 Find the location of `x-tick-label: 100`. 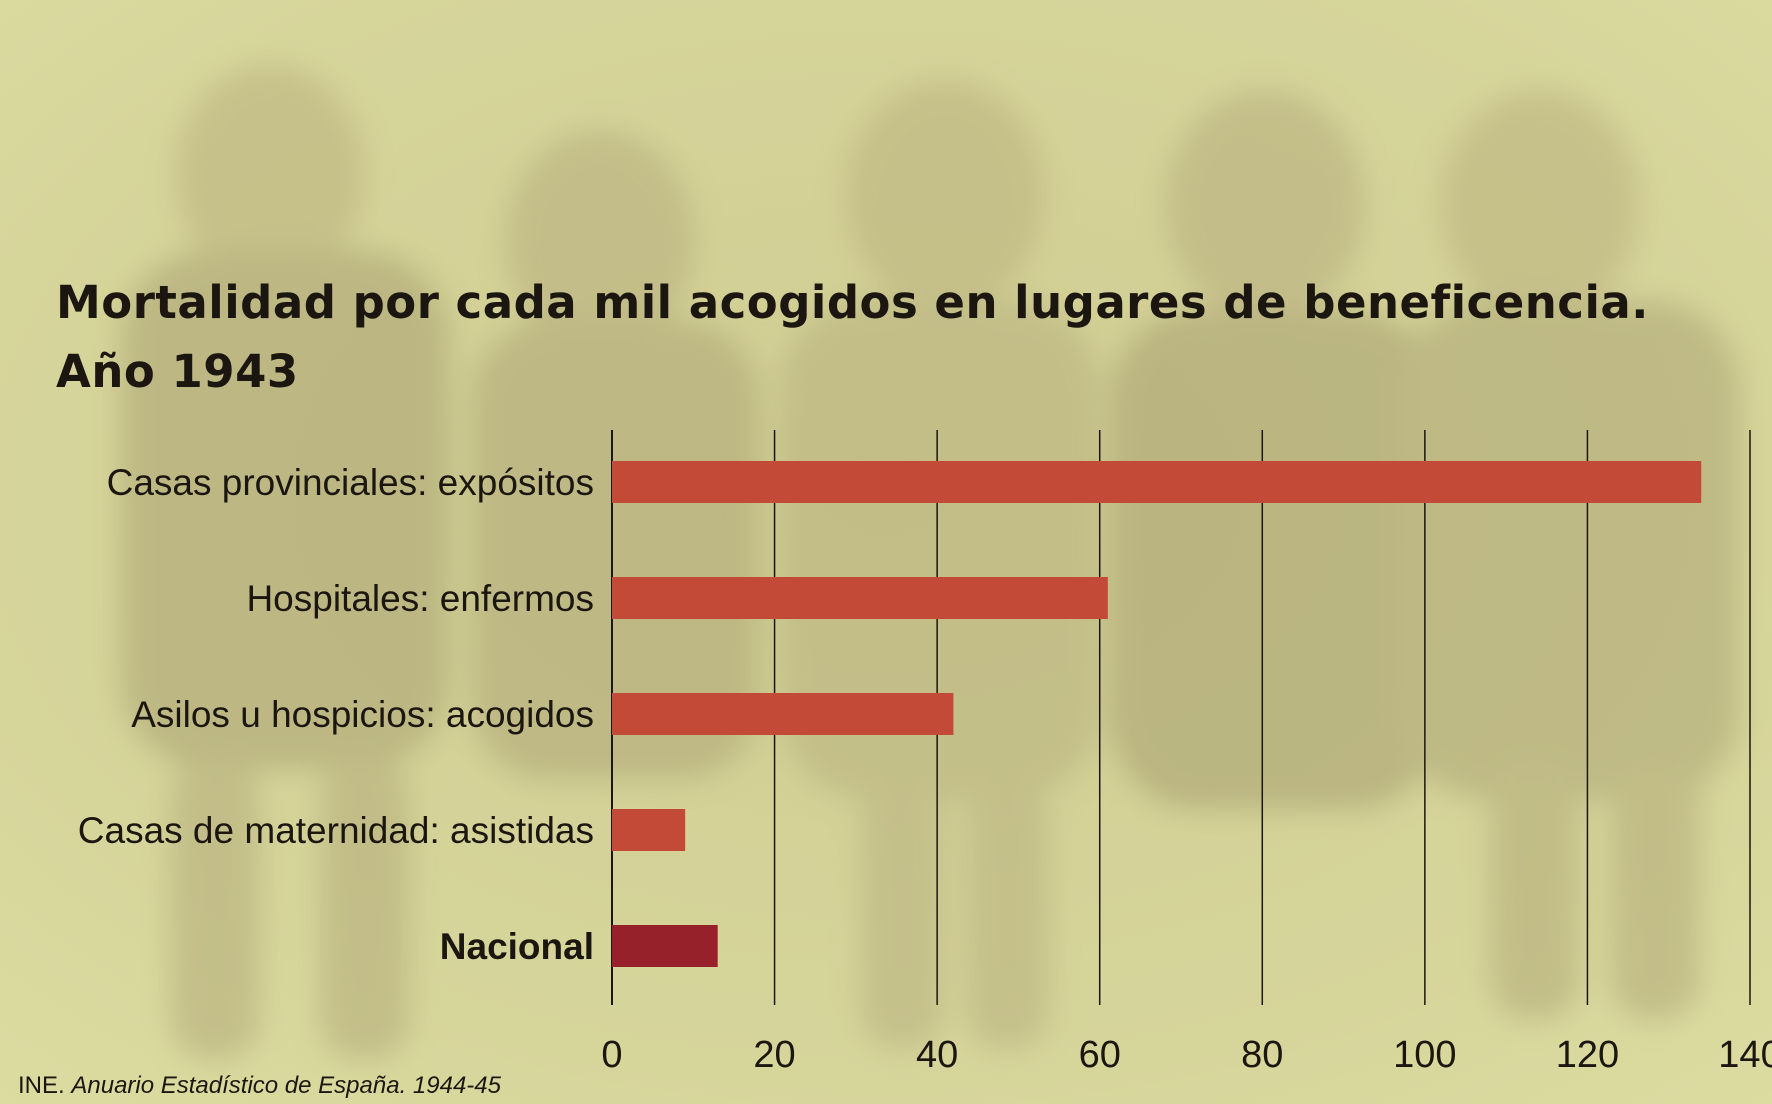

x-tick-label: 100 is located at coordinates (1424, 1055).